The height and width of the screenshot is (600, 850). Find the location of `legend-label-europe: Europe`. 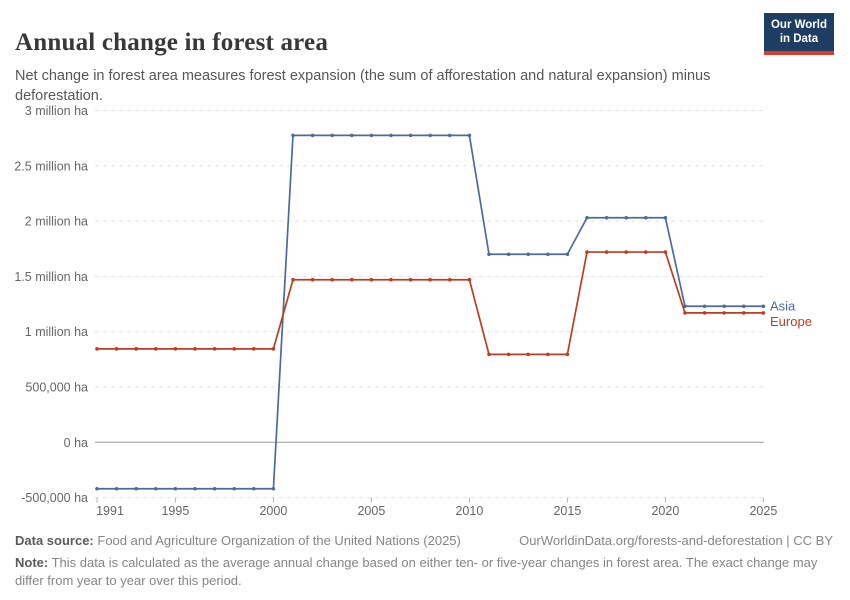

legend-label-europe: Europe is located at coordinates (791, 321).